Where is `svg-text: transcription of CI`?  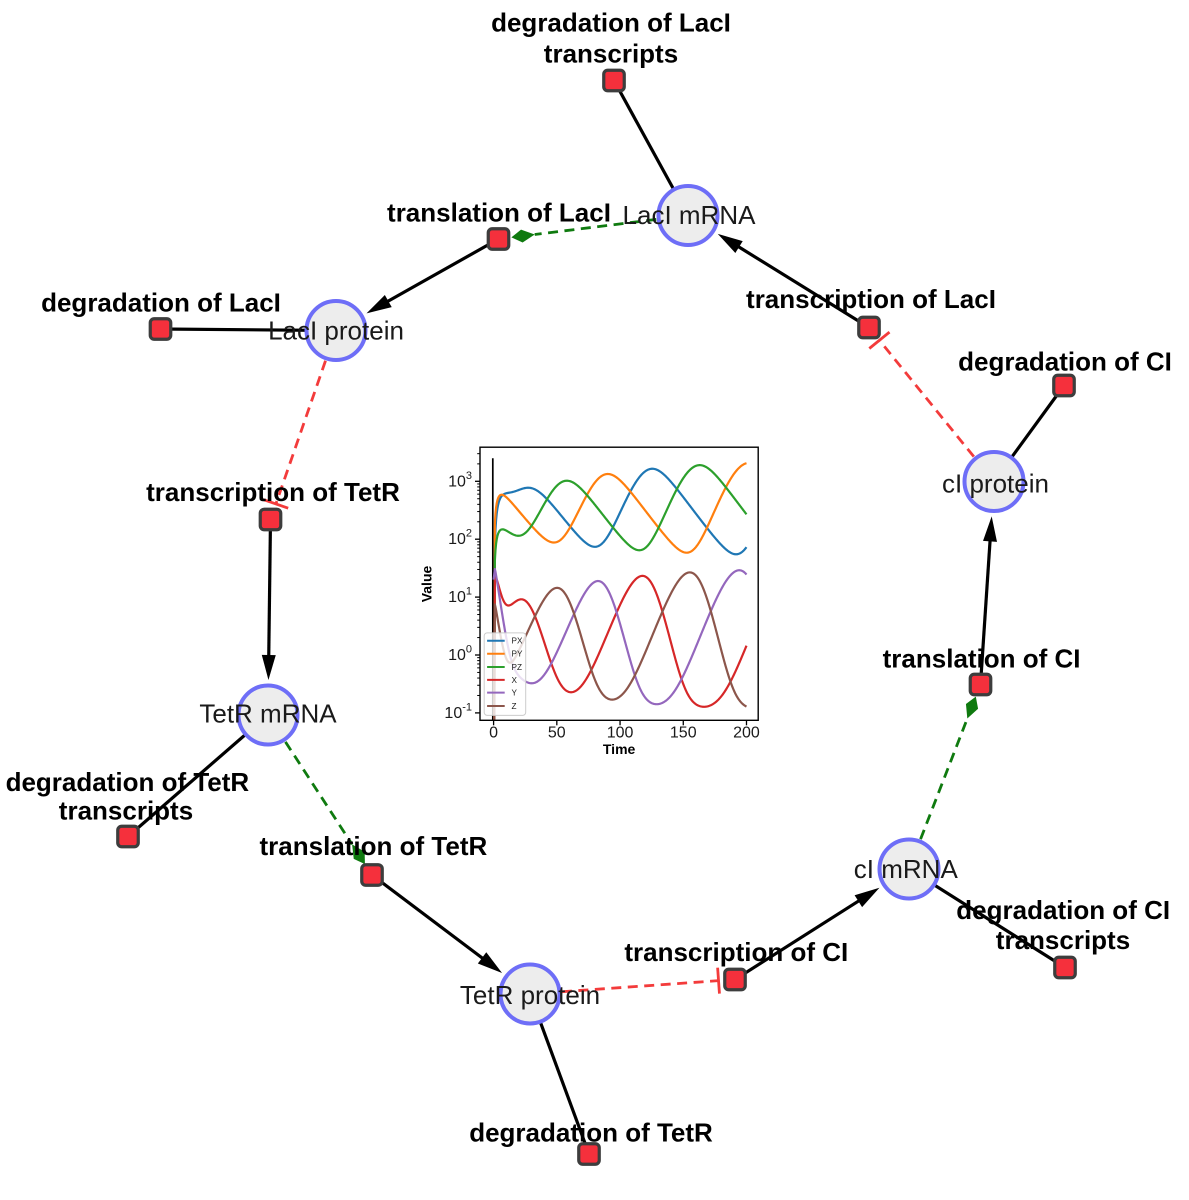
svg-text: transcription of CI is located at coordinates (736, 952).